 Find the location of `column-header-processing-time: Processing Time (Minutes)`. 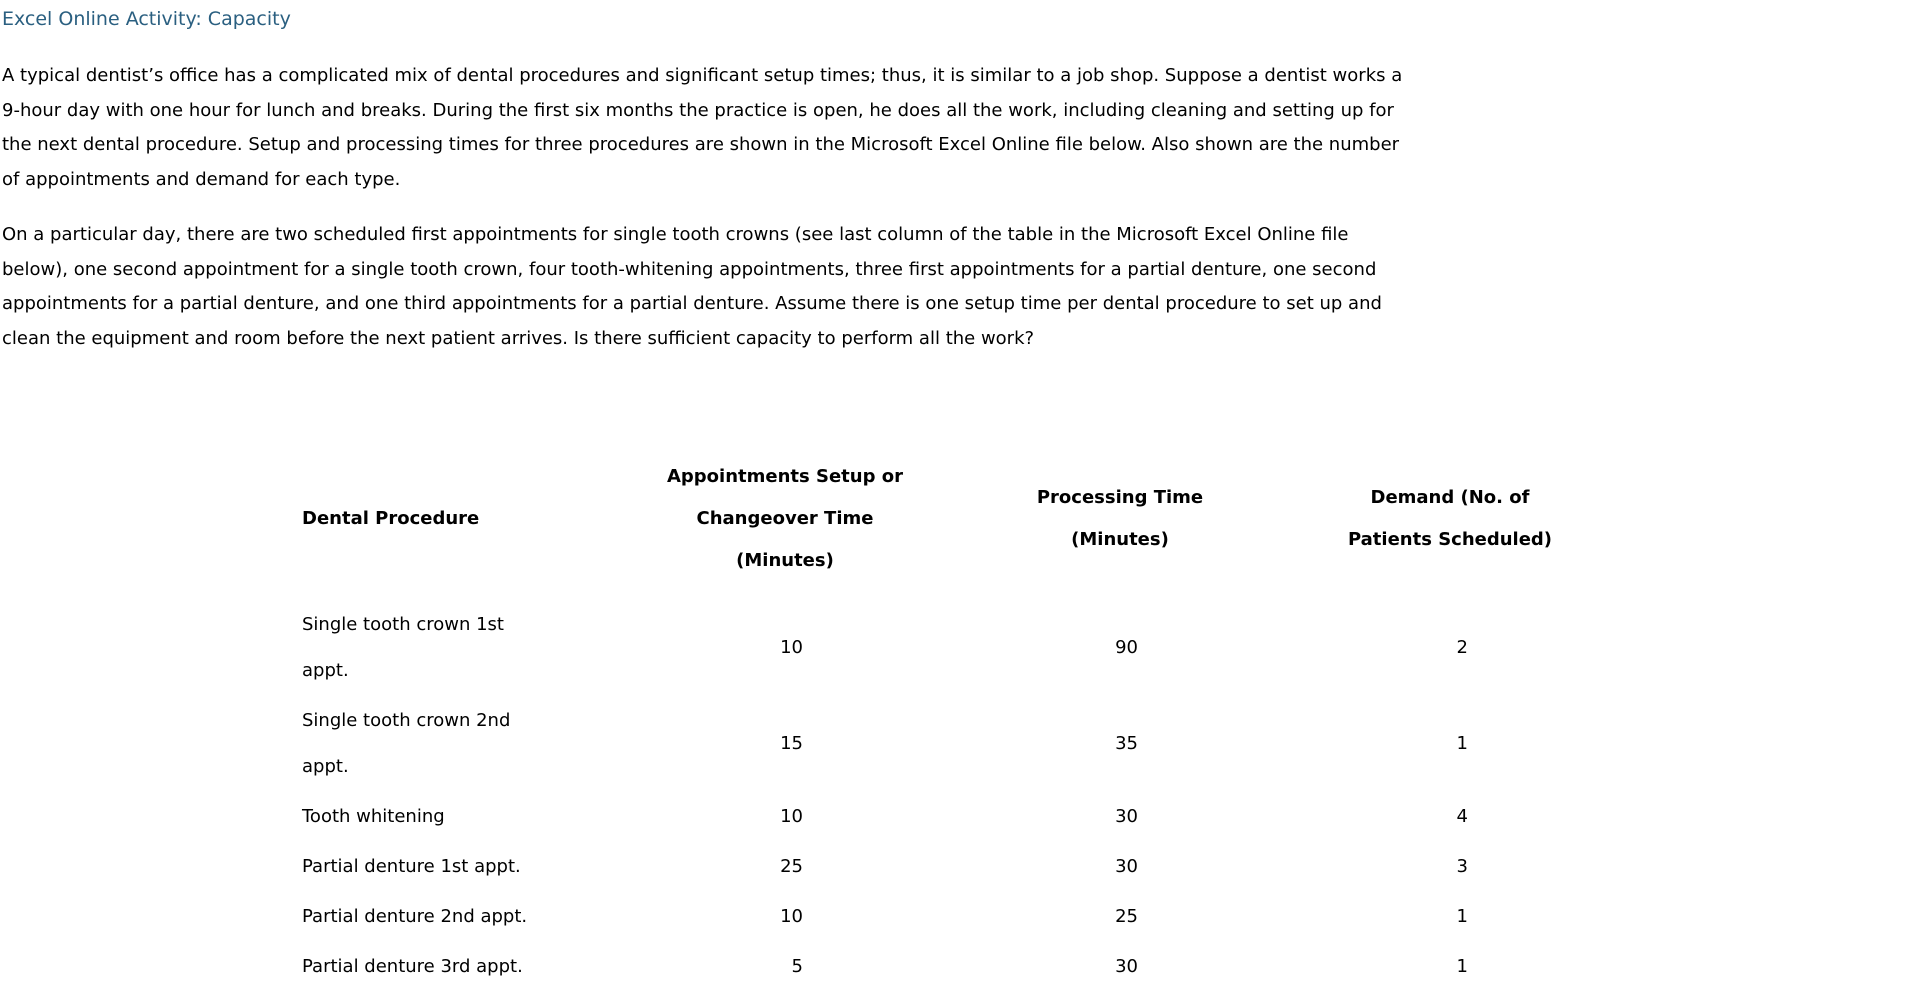

column-header-processing-time: Processing Time (Minutes) is located at coordinates (1120, 518).